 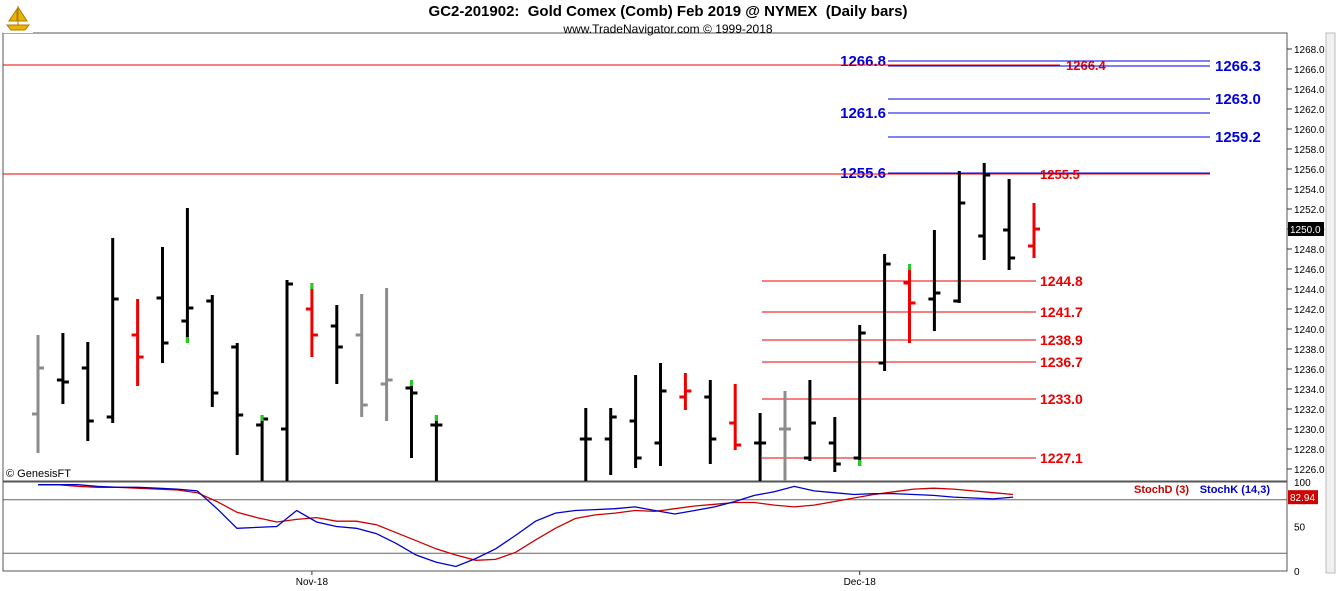 What do you see at coordinates (1309, 350) in the screenshot?
I see `price-tick-label: 1238.0` at bounding box center [1309, 350].